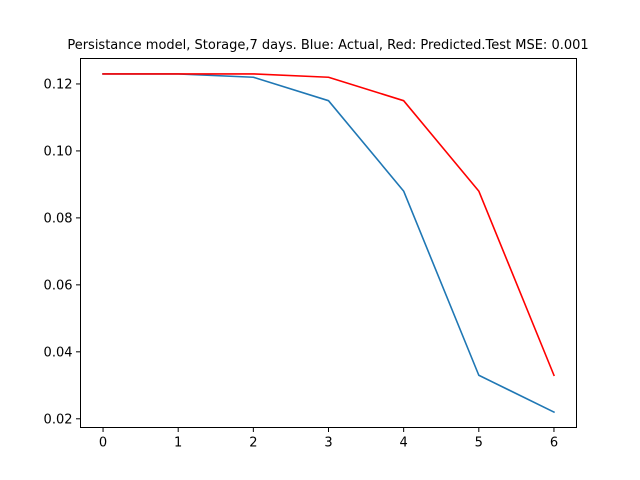 The height and width of the screenshot is (480, 640). What do you see at coordinates (328, 443) in the screenshot?
I see `x-tick-label: 3` at bounding box center [328, 443].